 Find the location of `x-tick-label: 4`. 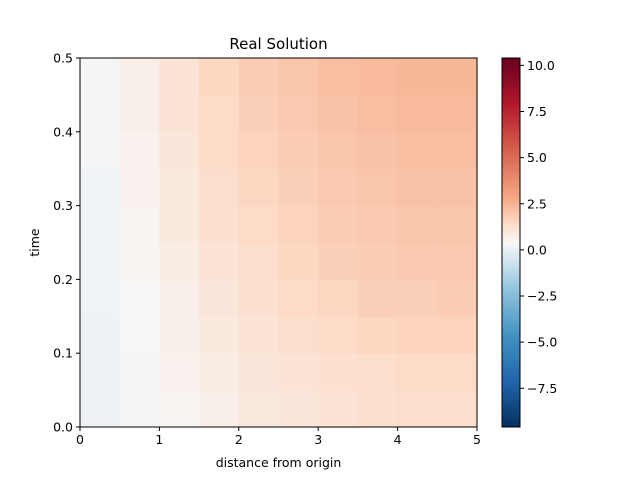

x-tick-label: 4 is located at coordinates (398, 439).